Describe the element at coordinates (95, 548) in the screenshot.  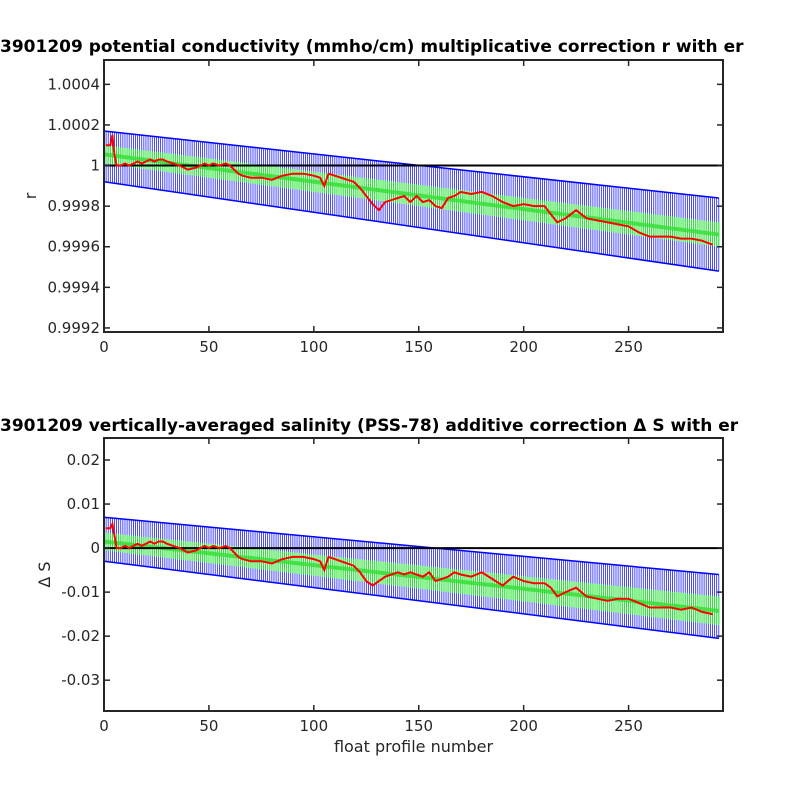
I see `y-tick-label: 0` at that location.